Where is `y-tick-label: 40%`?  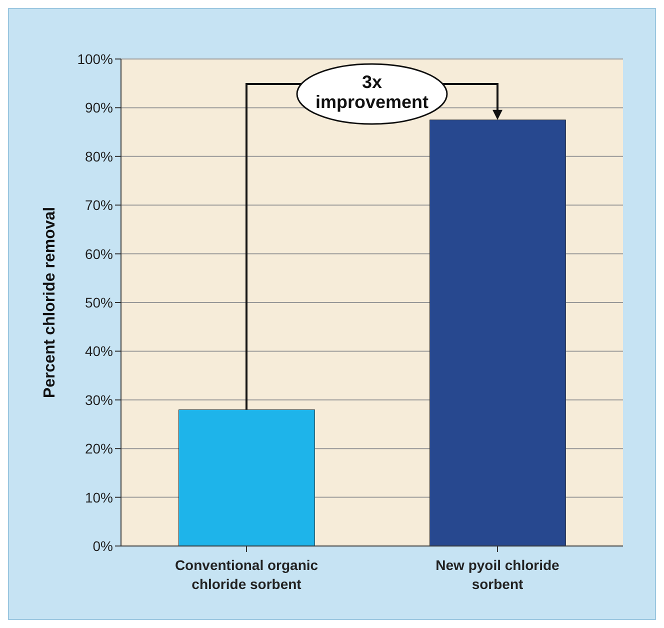 y-tick-label: 40% is located at coordinates (98, 351).